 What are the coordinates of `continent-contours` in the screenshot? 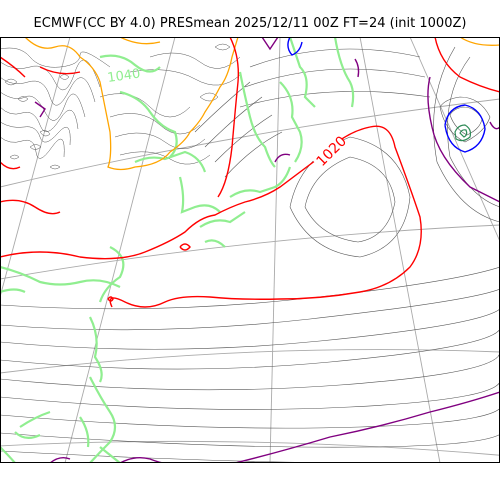 It's located at (120, 106).